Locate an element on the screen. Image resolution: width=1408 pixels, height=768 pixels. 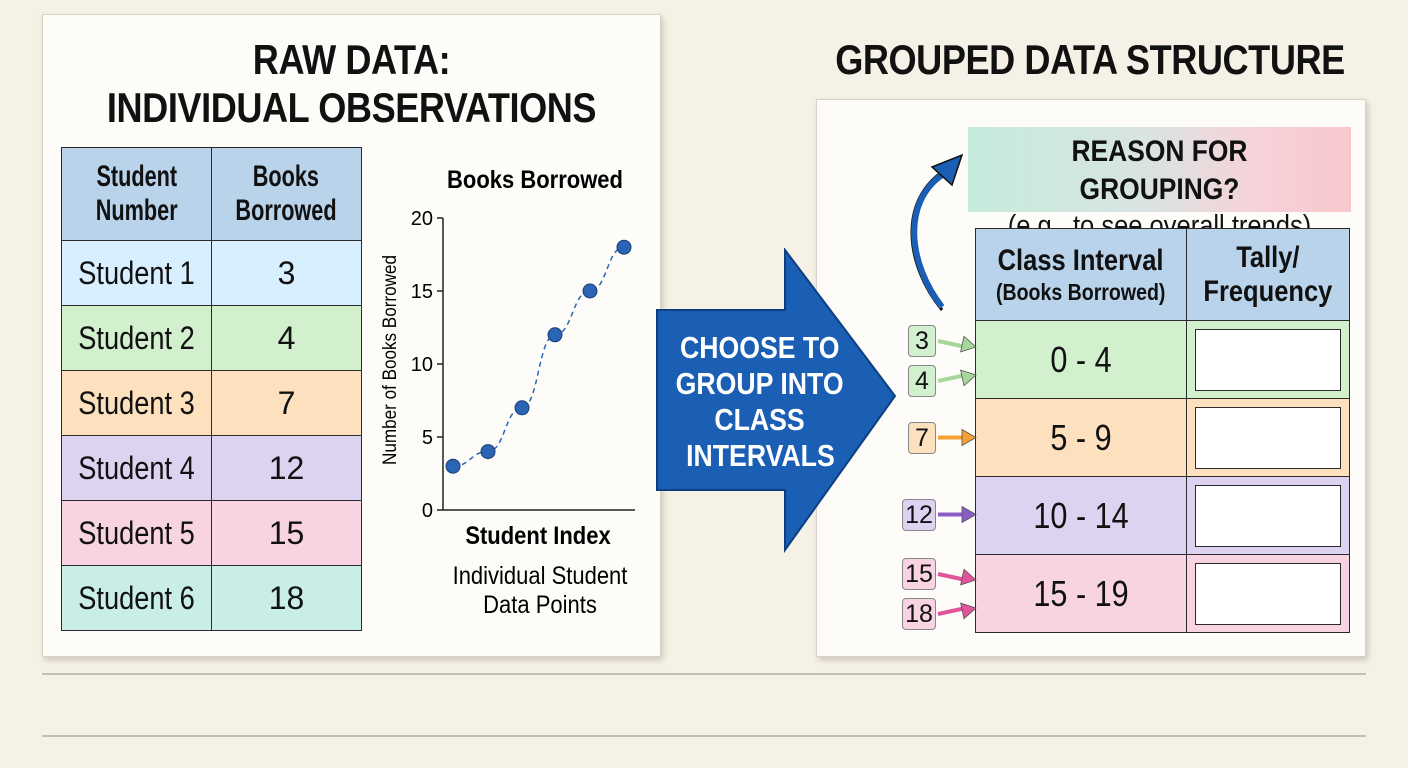
table-row: Student 2 4 is located at coordinates (211, 338).